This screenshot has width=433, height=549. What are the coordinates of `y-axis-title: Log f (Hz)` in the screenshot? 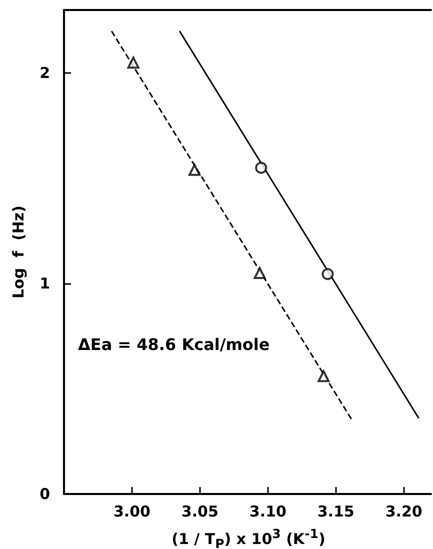 It's located at (19, 252).